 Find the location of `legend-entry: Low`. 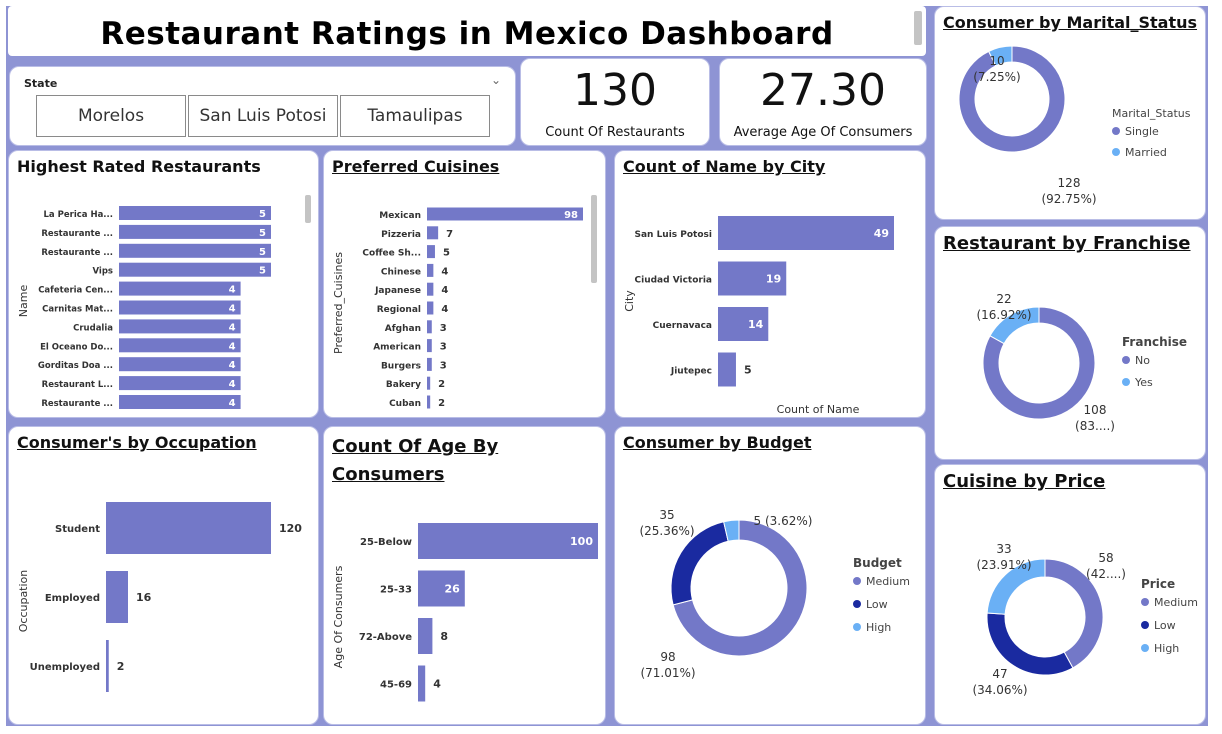

legend-entry: Low is located at coordinates (1165, 625).